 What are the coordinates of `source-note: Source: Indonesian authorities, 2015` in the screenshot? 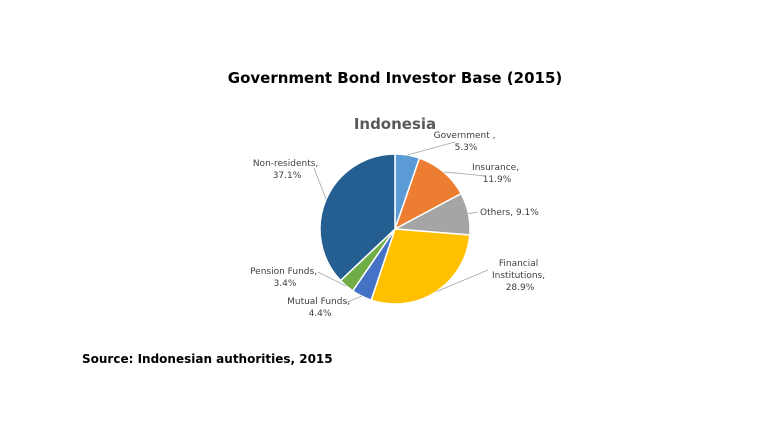 It's located at (207, 359).